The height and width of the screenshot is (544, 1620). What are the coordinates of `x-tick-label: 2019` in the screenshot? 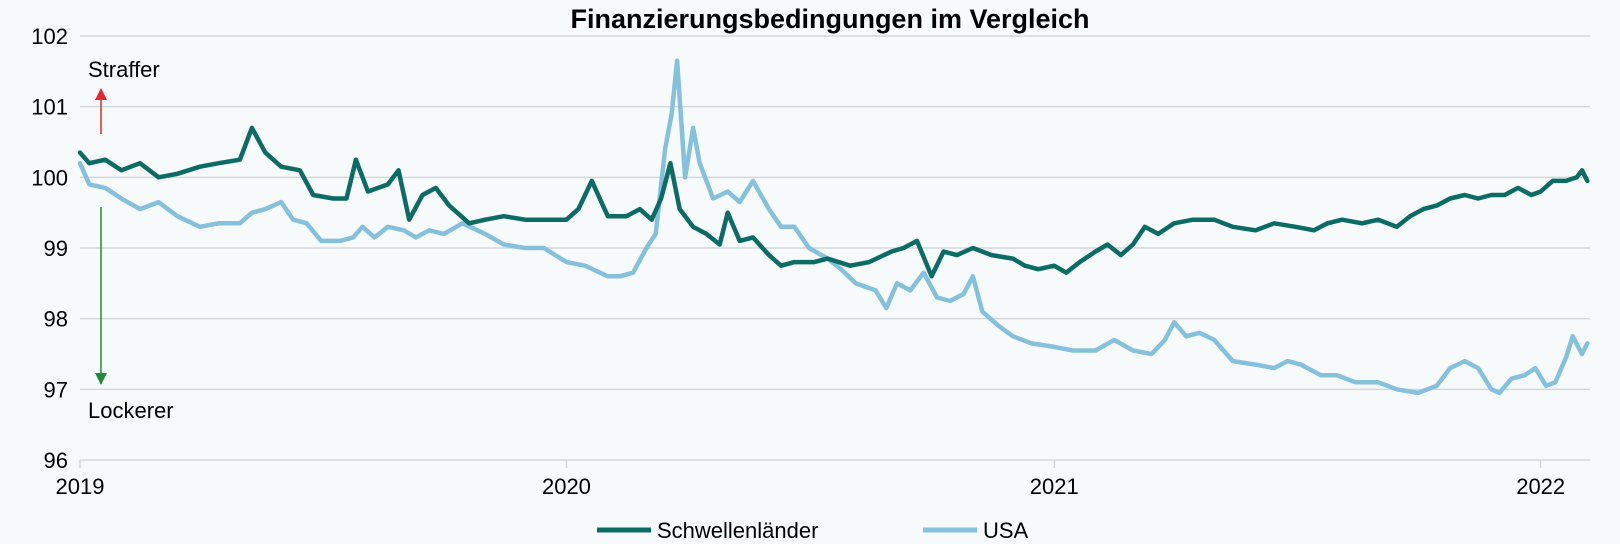 It's located at (80, 486).